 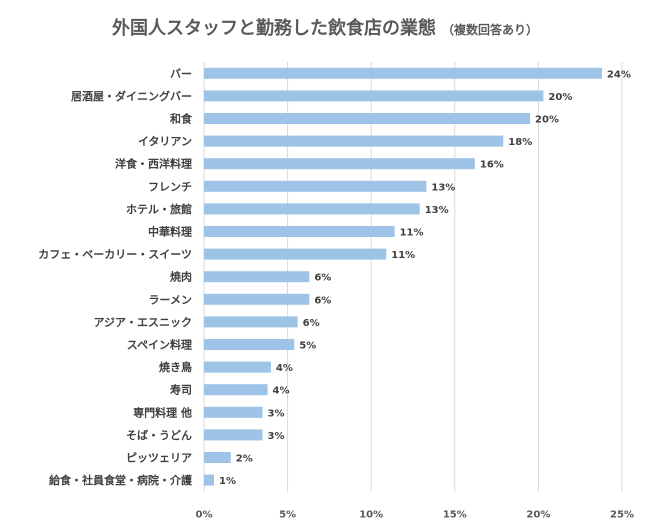 What do you see at coordinates (115, 254) in the screenshot?
I see `category-label: カフェ・ベーカリー・スイーツ` at bounding box center [115, 254].